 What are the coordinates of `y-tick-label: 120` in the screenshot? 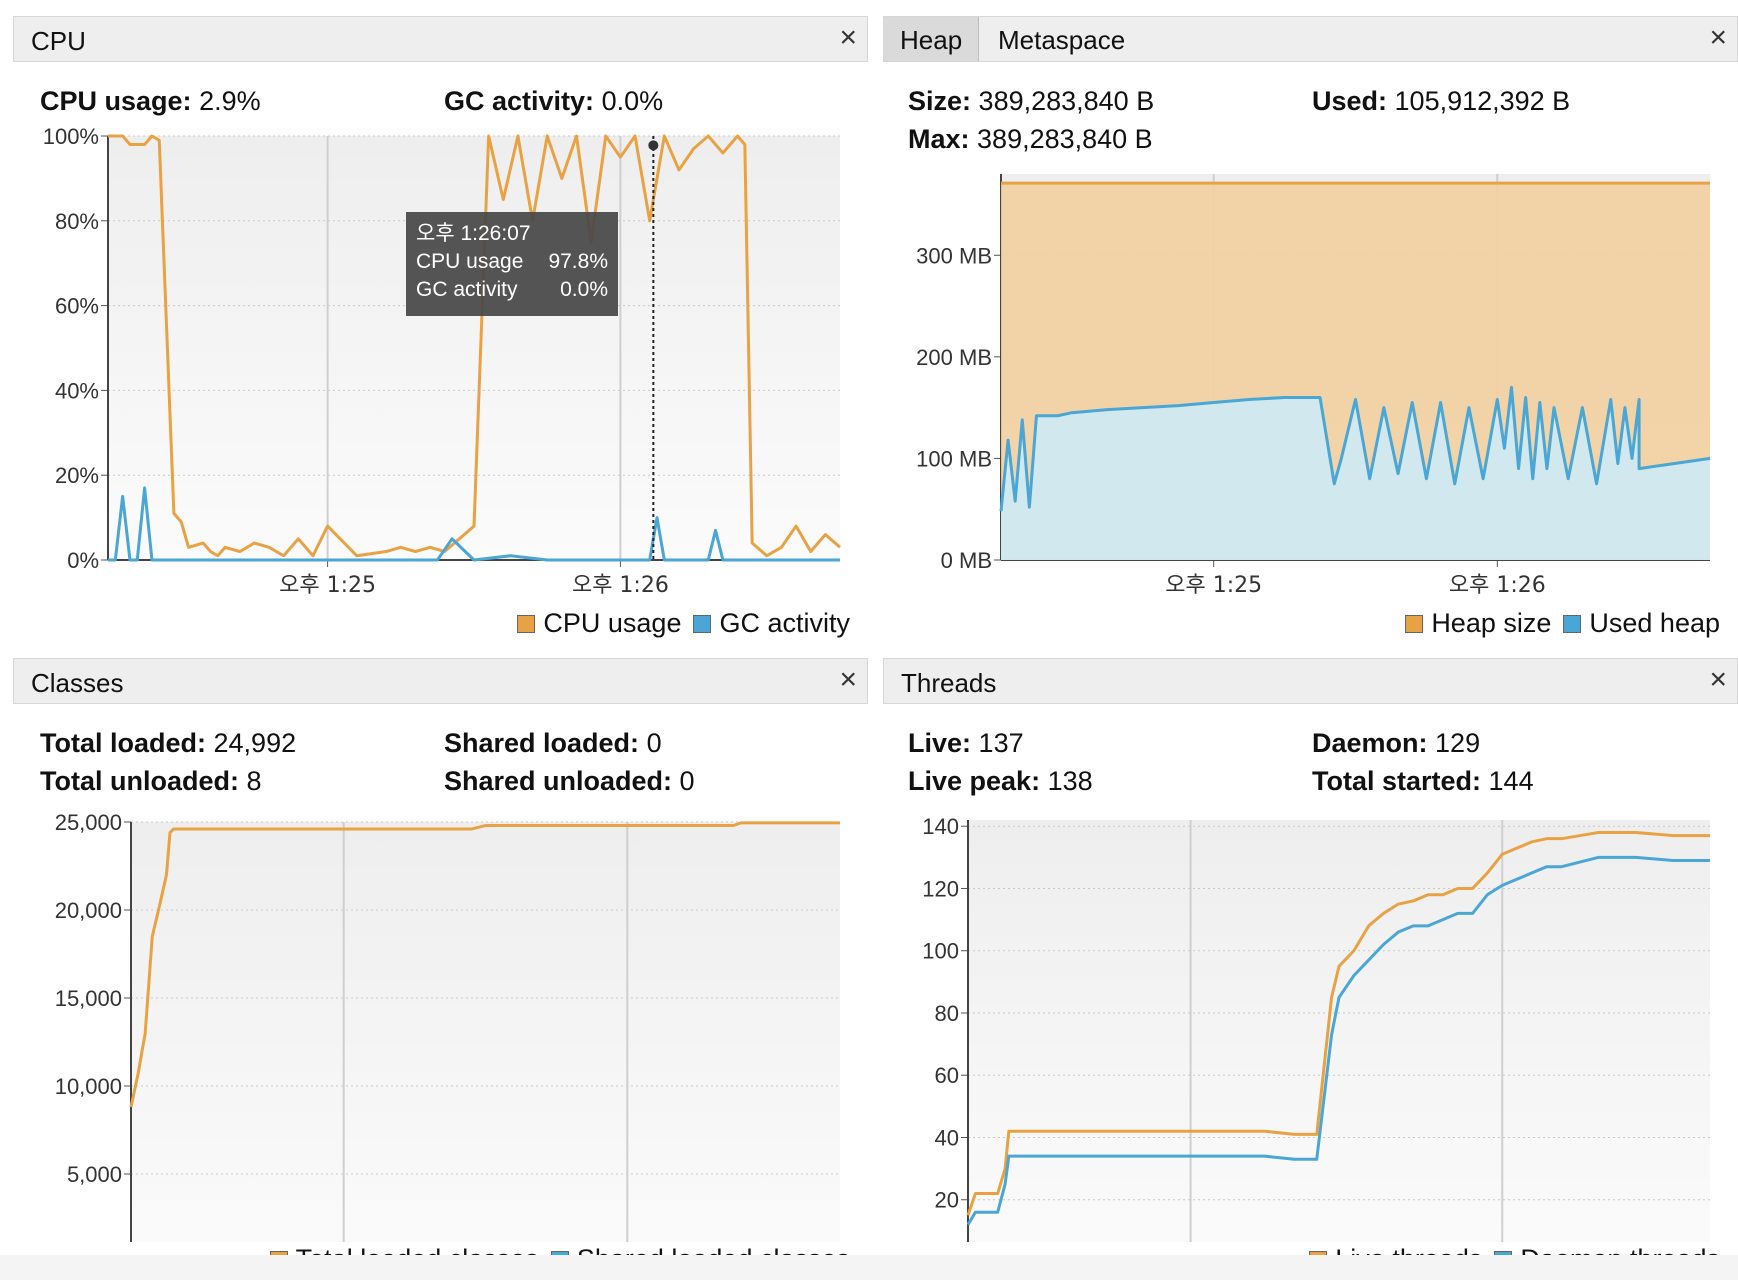 It's located at (940, 888).